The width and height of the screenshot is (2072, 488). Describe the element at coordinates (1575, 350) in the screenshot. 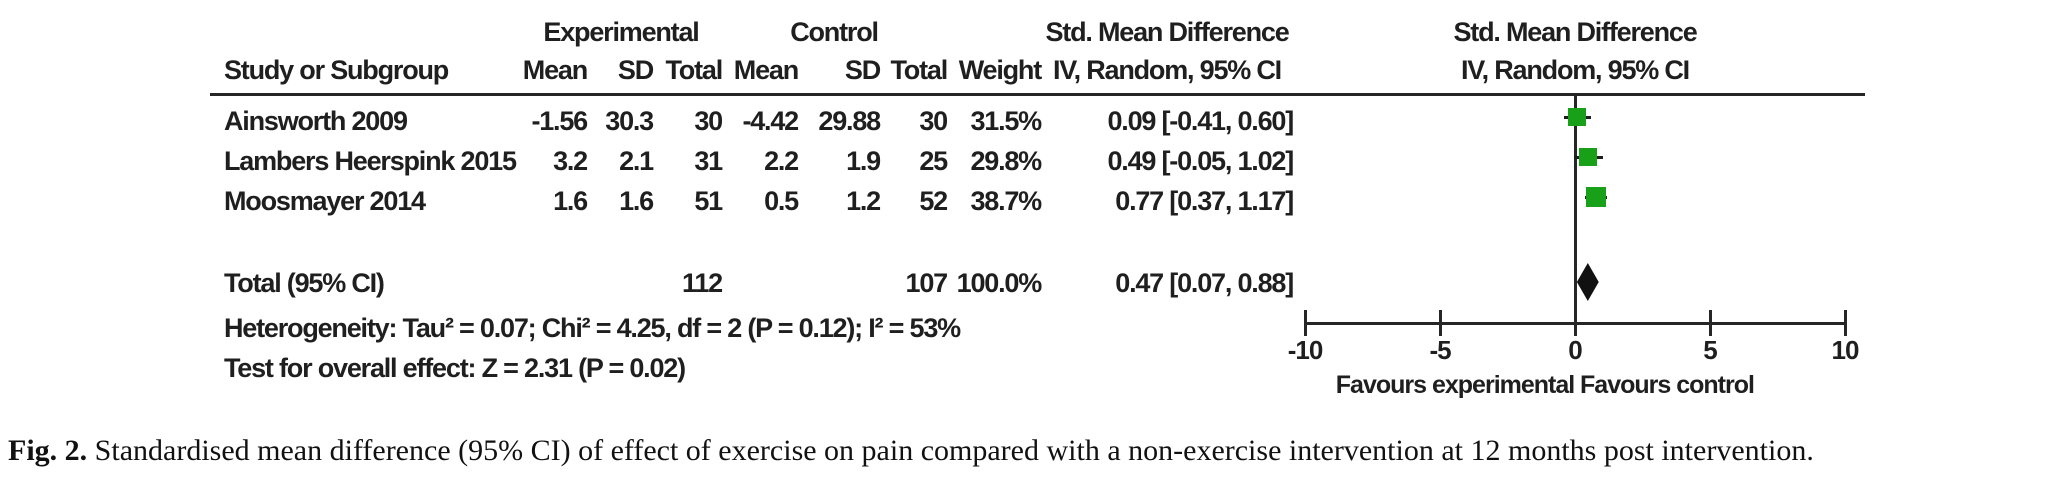

I see `x-axis-tick-label: 0` at that location.